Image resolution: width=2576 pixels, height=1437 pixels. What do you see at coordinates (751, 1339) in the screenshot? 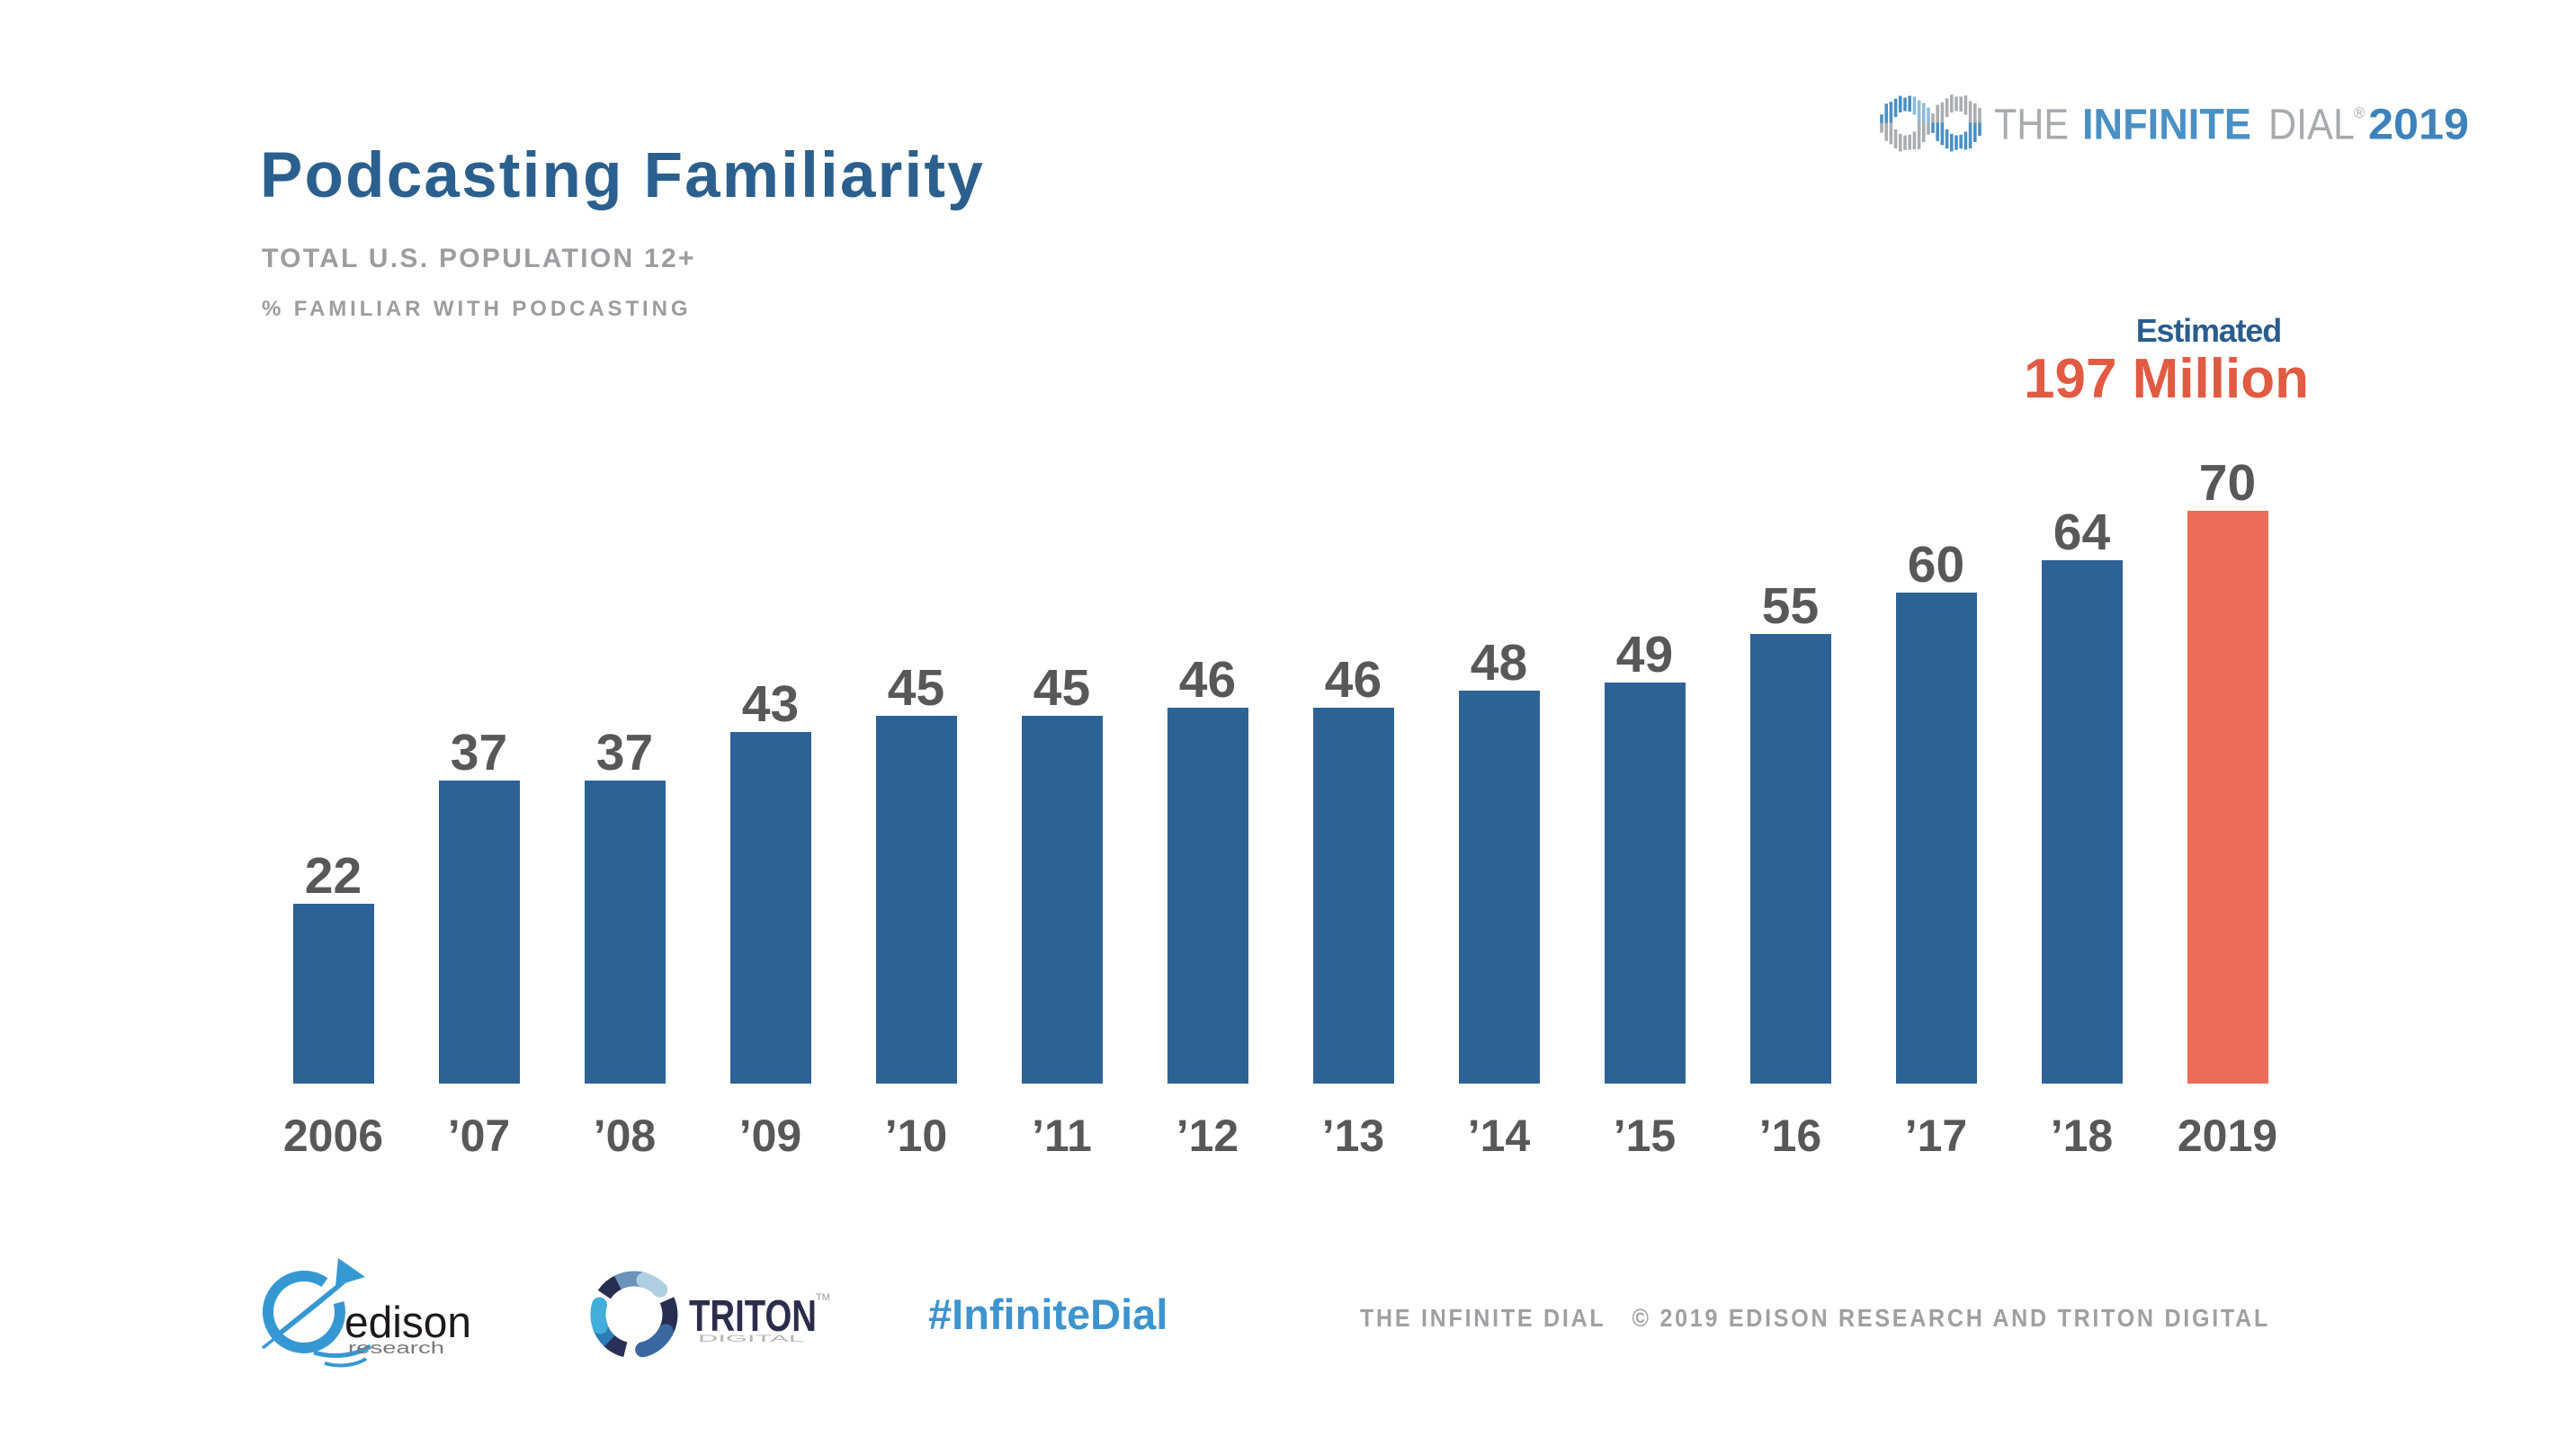
I see `svg-text: DIGITAL` at bounding box center [751, 1339].